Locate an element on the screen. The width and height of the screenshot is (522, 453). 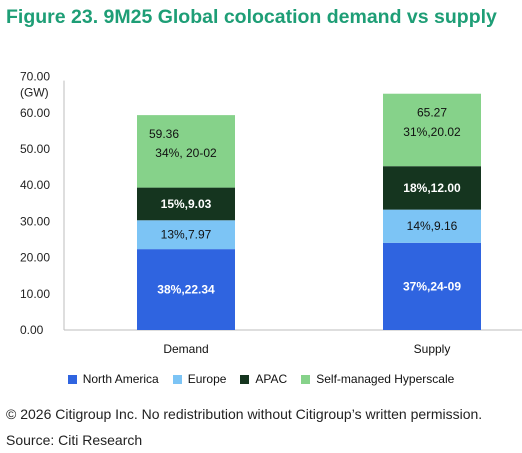
y-tick-label: 70.00 is located at coordinates (35, 77).